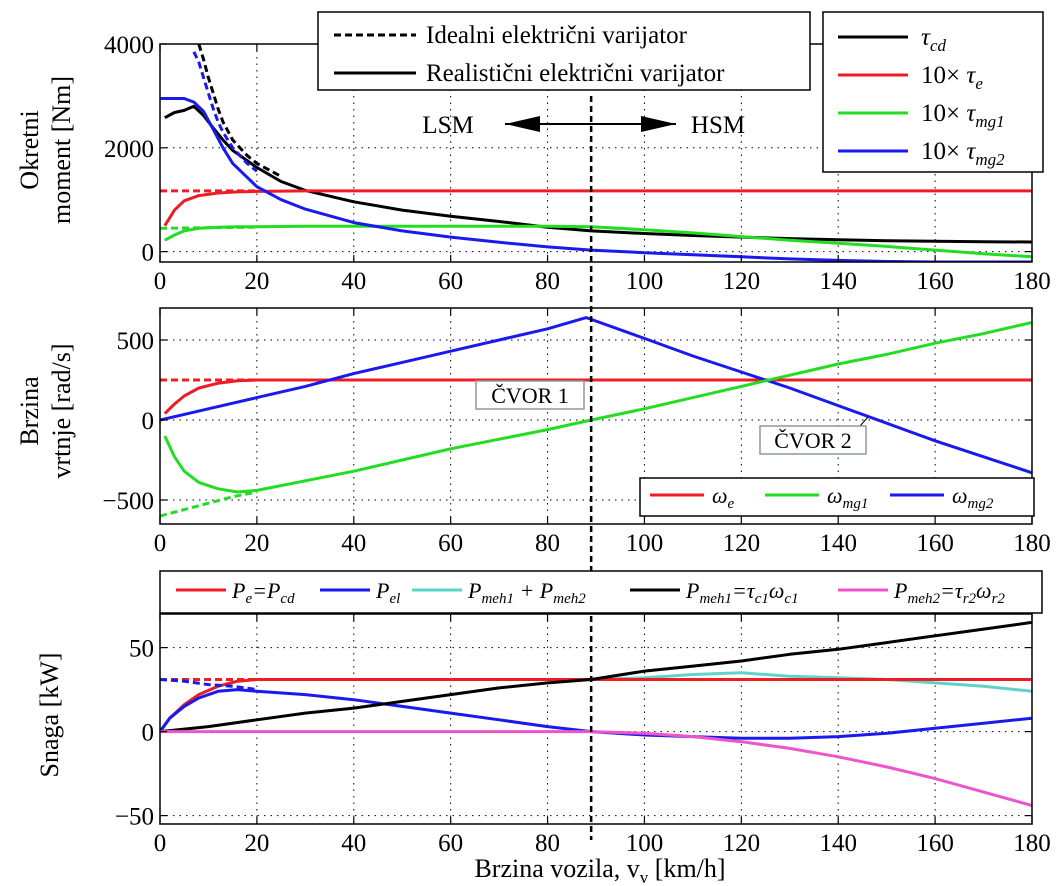 The image size is (1058, 886). Describe the element at coordinates (933, 39) in the screenshot. I see `torque-legend-label-tcd: τcd` at that location.